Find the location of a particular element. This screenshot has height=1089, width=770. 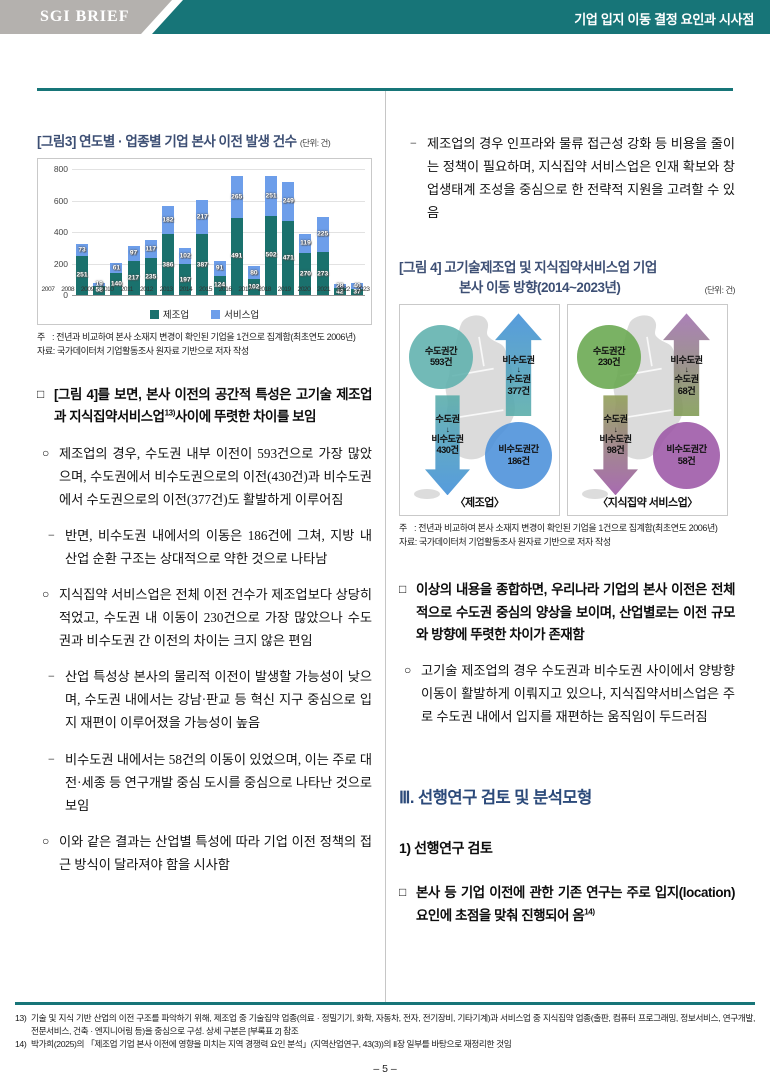

bar-column: 58 19 is located at coordinates (99, 288).